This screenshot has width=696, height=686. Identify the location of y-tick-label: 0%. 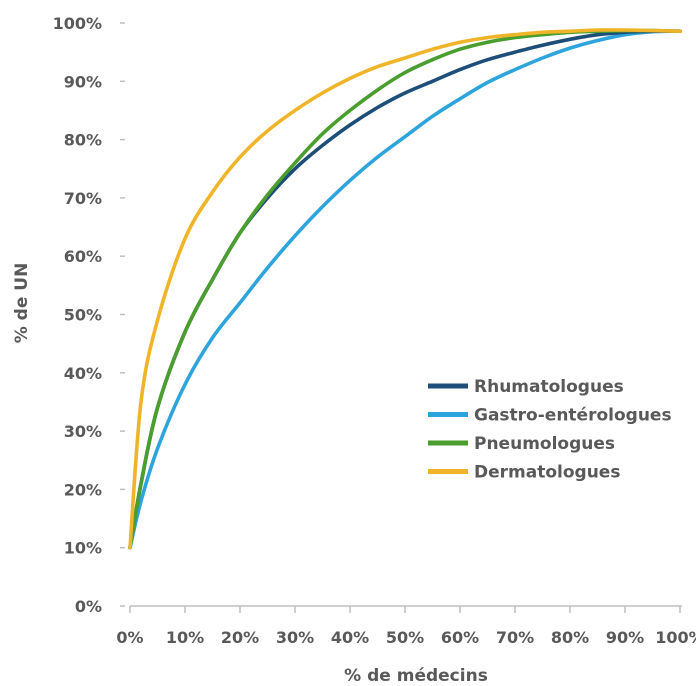
(88, 606).